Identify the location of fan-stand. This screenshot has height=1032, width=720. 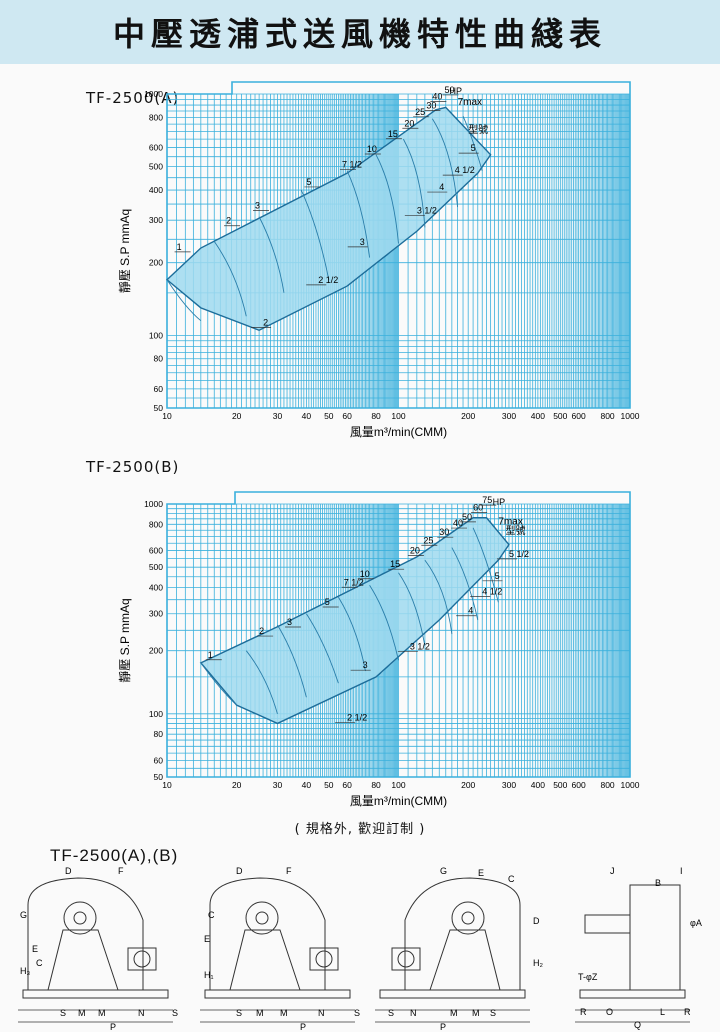
(265, 960).